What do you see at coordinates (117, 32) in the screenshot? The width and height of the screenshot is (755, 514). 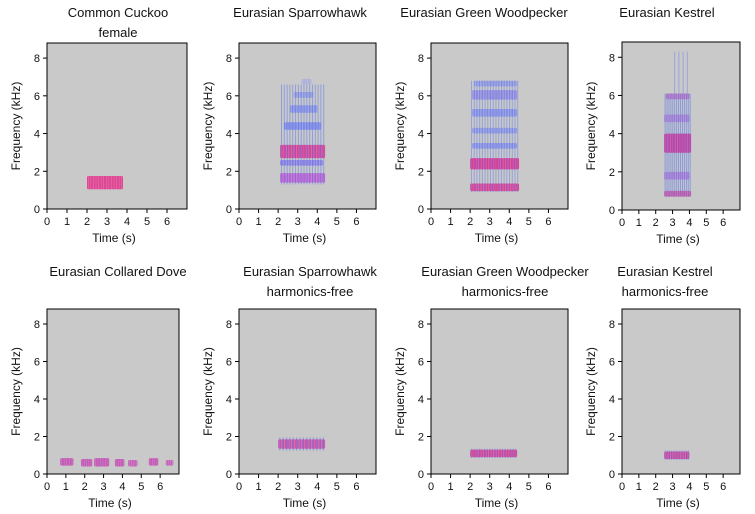 I see `chart-title-line: female` at bounding box center [117, 32].